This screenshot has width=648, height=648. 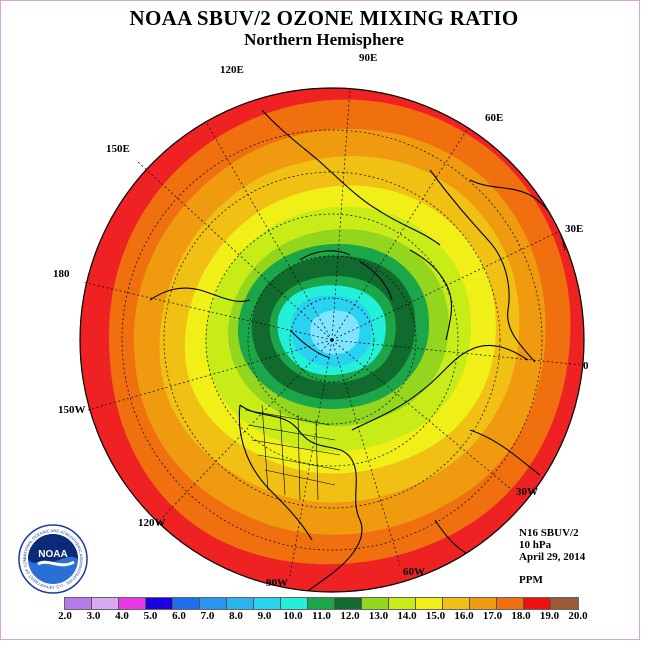 I want to click on pressure-level-label: 10 hPa, so click(x=535, y=545).